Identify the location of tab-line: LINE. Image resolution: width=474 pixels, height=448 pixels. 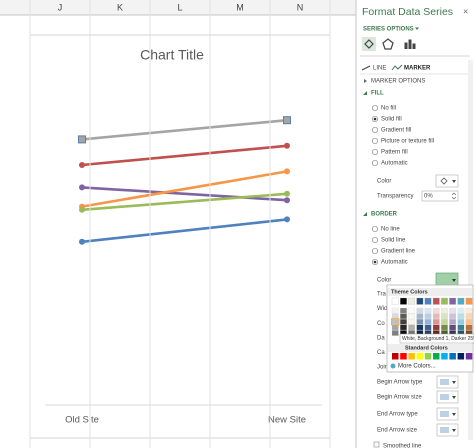
(379, 69).